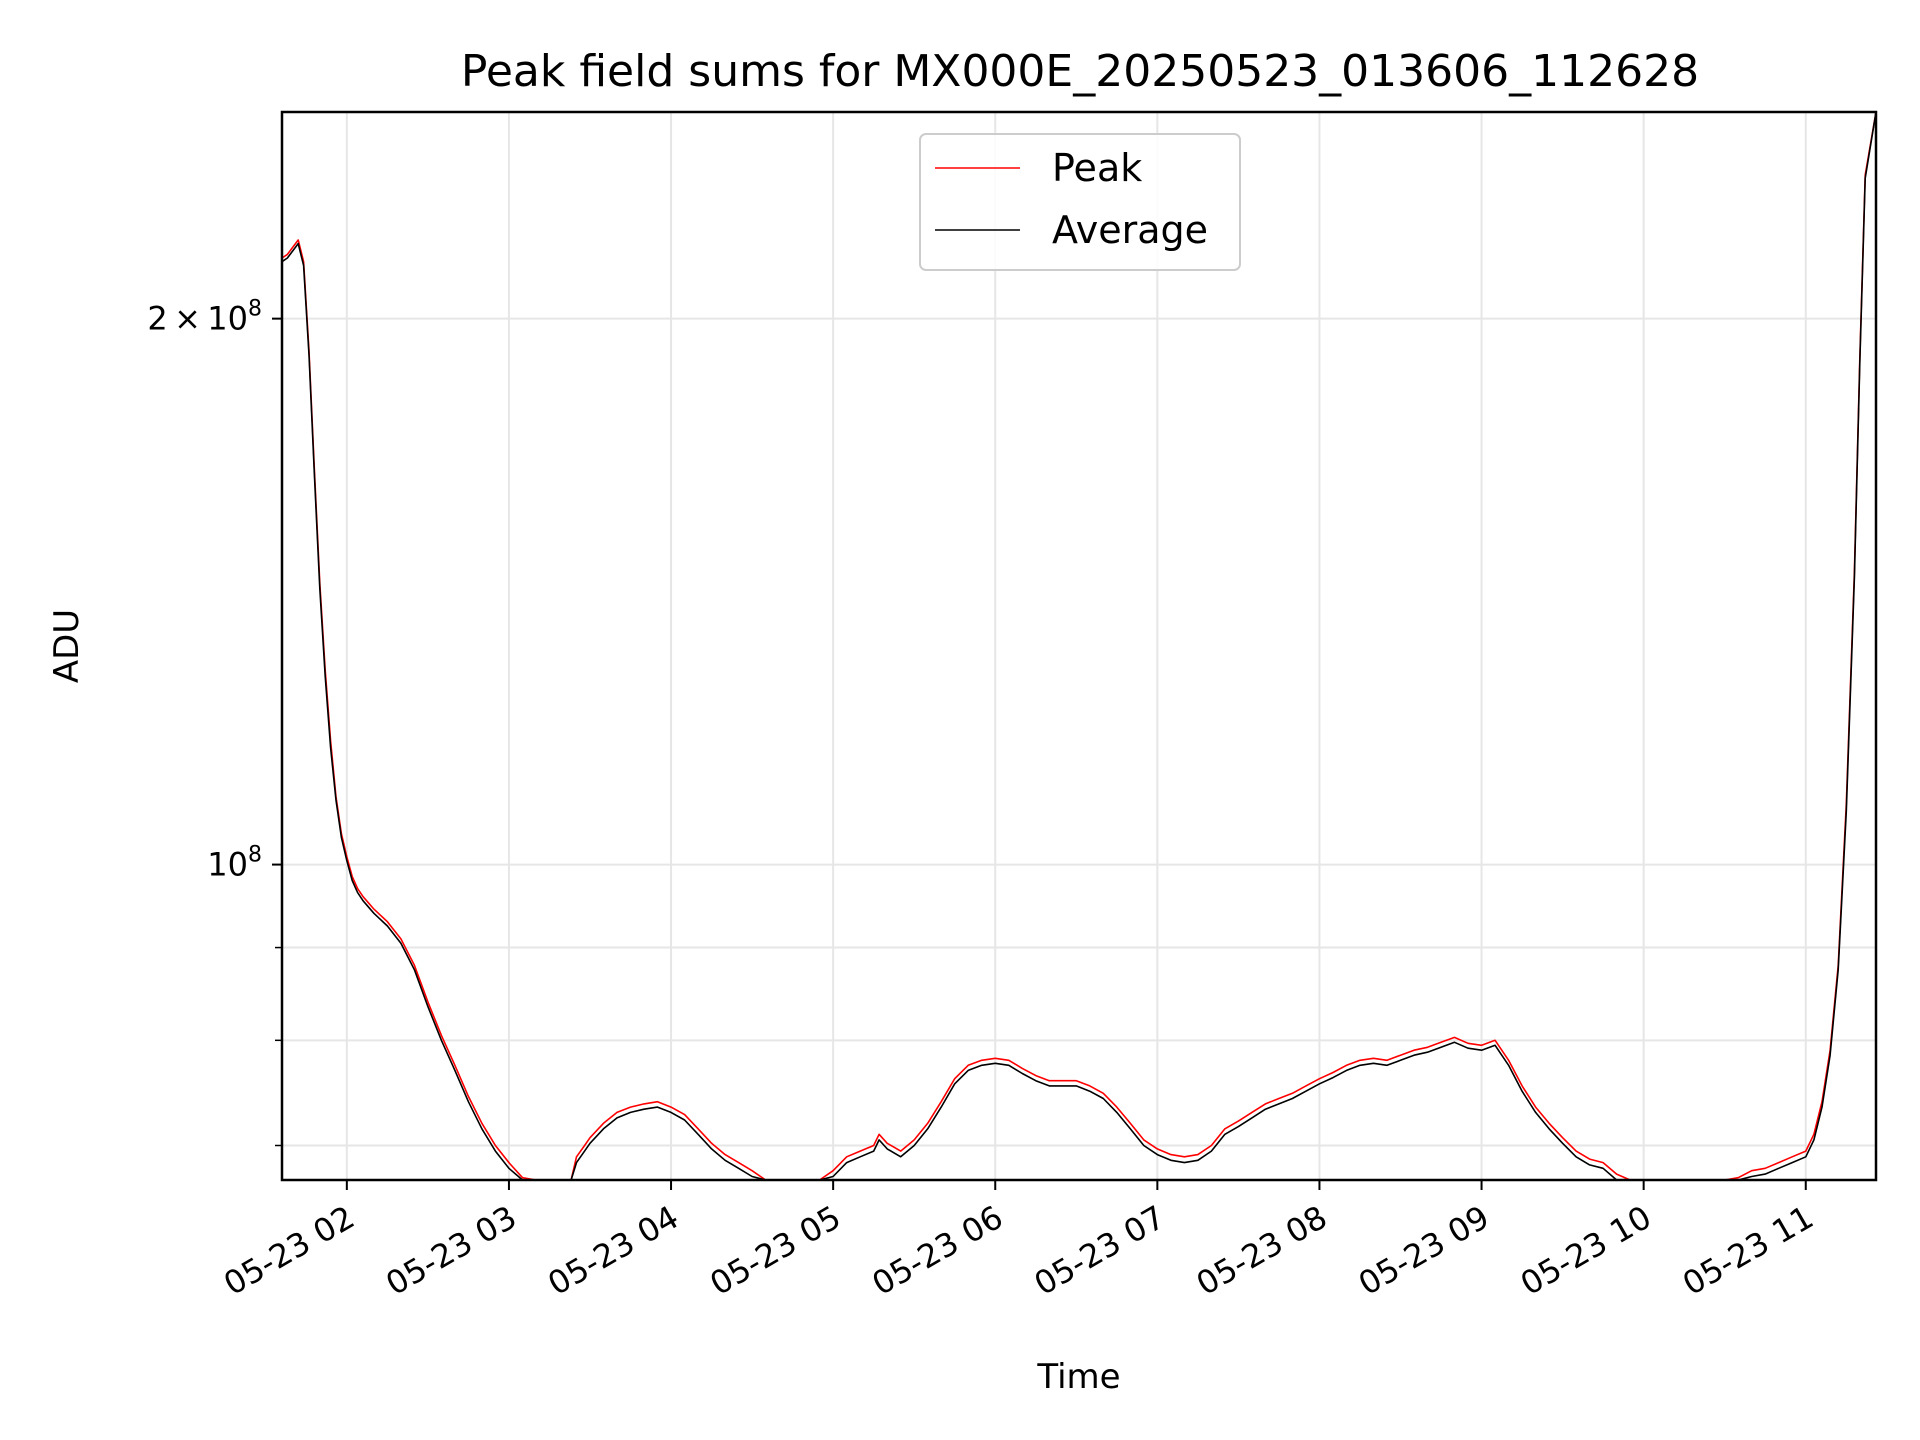  I want to click on legend: Peak Average, so click(1080, 202).